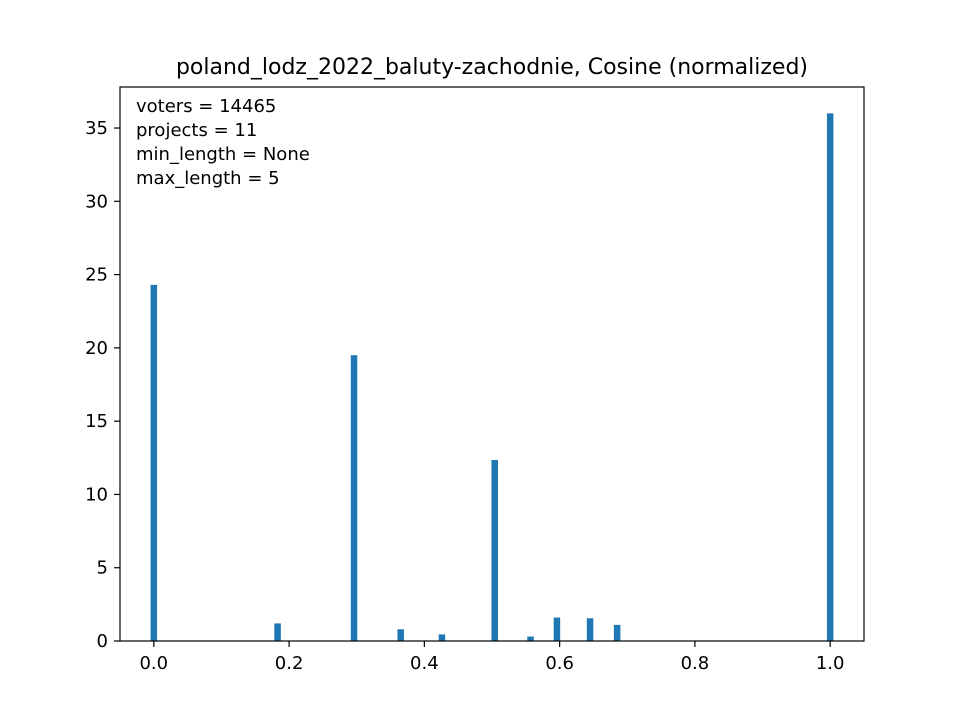 This screenshot has width=960, height=724. What do you see at coordinates (206, 106) in the screenshot?
I see `annotation-line: voters = 14465` at bounding box center [206, 106].